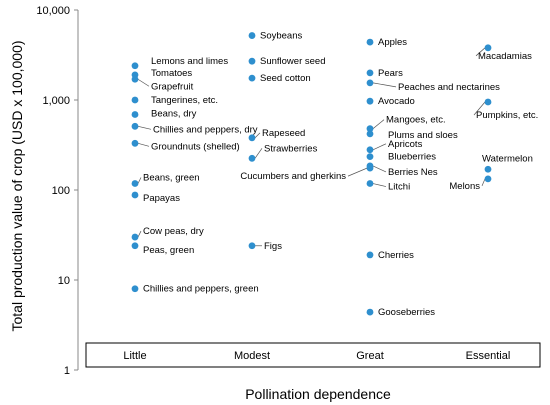  Describe the element at coordinates (67, 371) in the screenshot. I see `y-tick-label: 1` at that location.